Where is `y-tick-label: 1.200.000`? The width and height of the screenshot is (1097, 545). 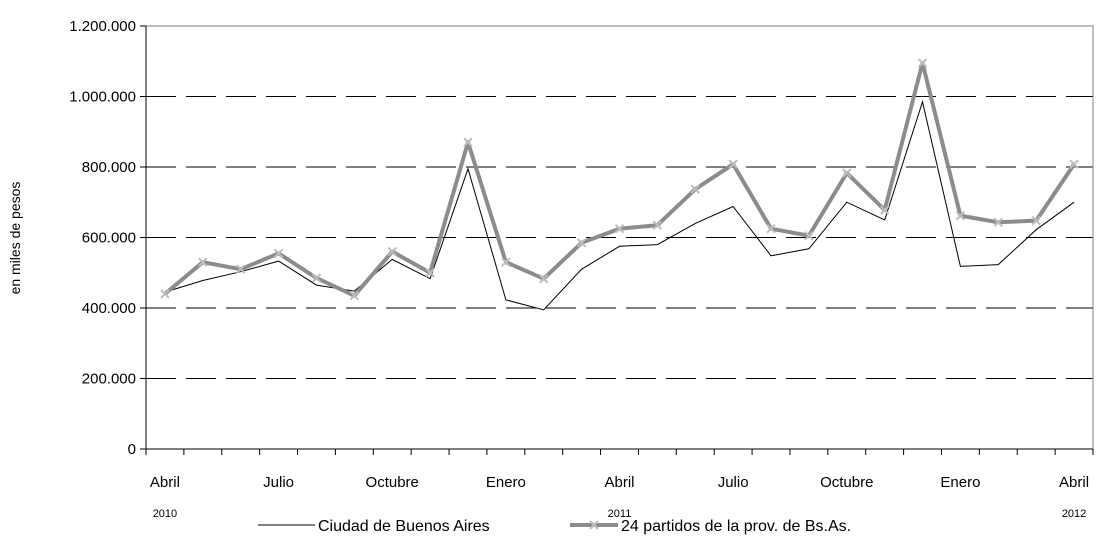 y-tick-label: 1.200.000 is located at coordinates (102, 26).